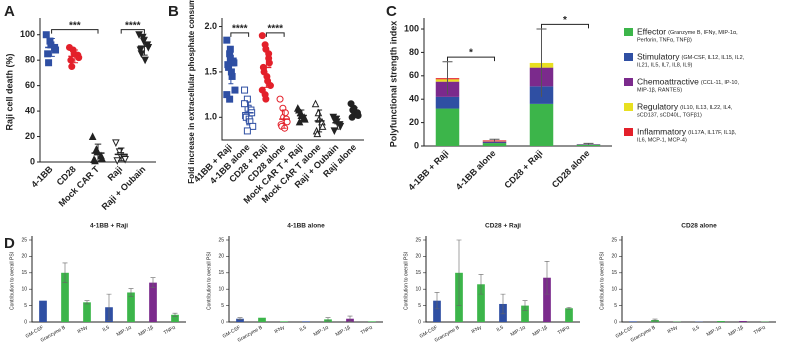 The height and width of the screenshot is (356, 790). Describe the element at coordinates (471, 53) in the screenshot. I see `significance-label: *` at that location.